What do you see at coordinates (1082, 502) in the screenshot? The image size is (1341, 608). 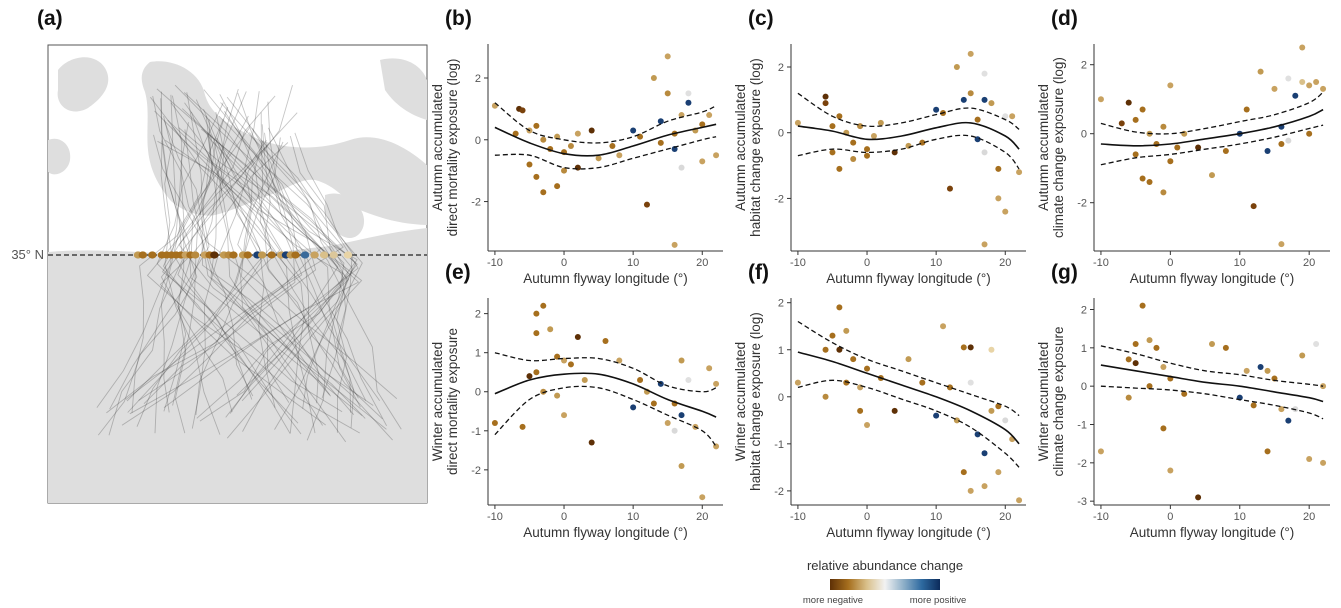 I see `y-tick-label: -3` at bounding box center [1082, 502].